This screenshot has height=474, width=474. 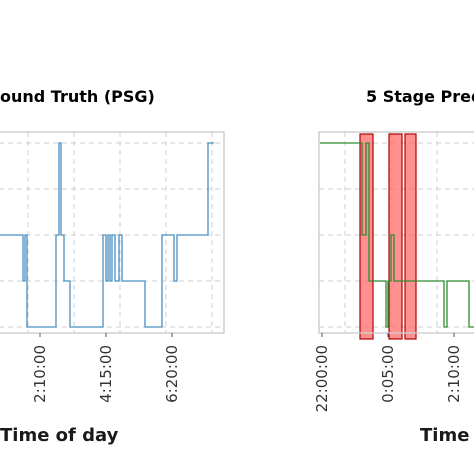 I want to click on right-x-tick-label: 0:05:00, so click(x=388, y=374).